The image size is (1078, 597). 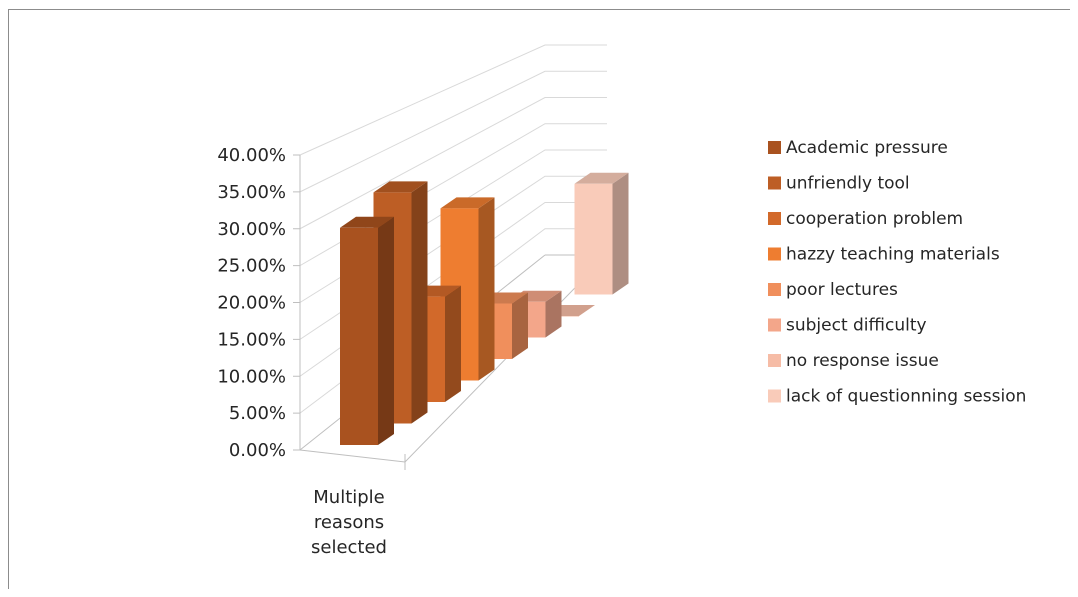 I want to click on legend-item: Academic pressure, so click(x=858, y=148).